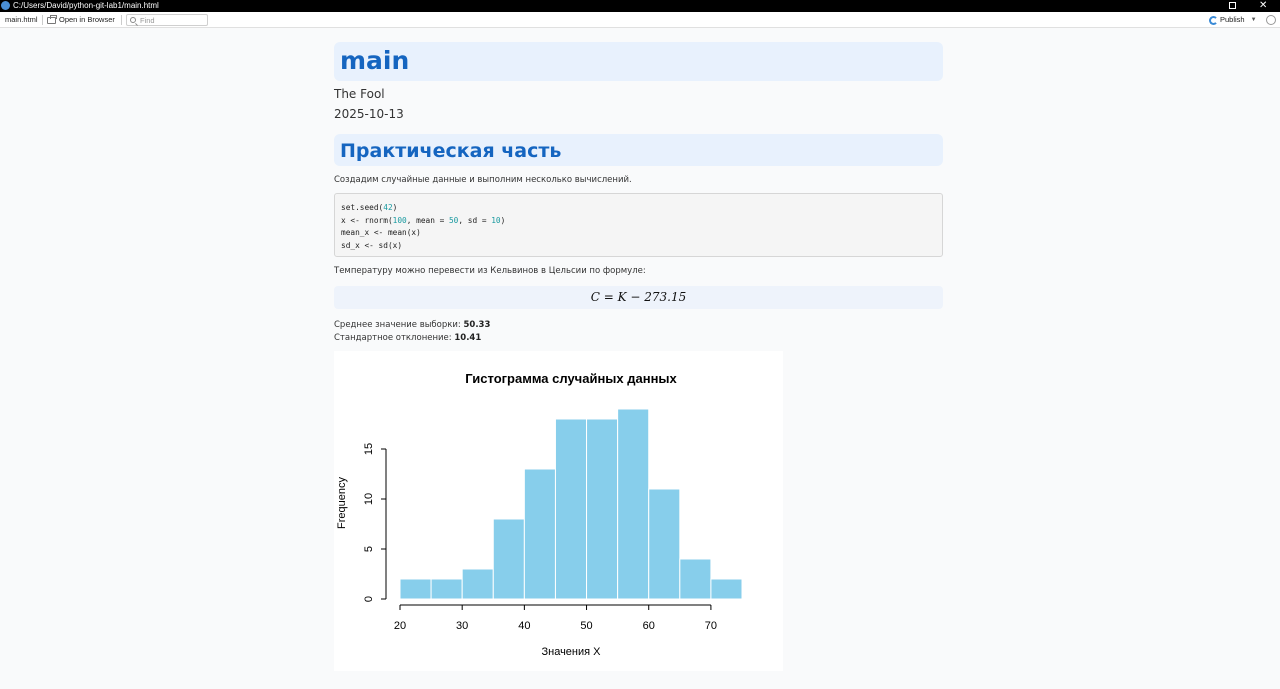 The width and height of the screenshot is (1280, 689). Describe the element at coordinates (369, 207) in the screenshot. I see `code-line: set.seed(42)` at that location.